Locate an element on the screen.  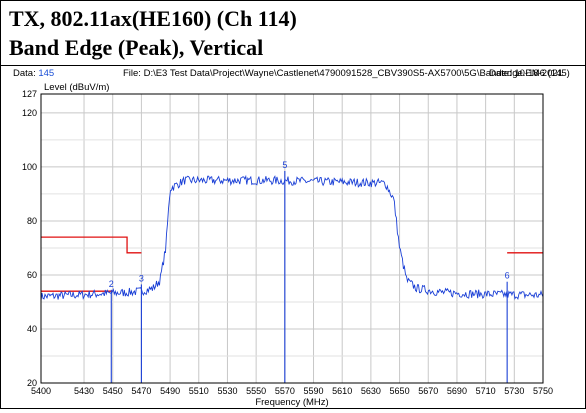
limit-line is located at coordinates (91, 245).